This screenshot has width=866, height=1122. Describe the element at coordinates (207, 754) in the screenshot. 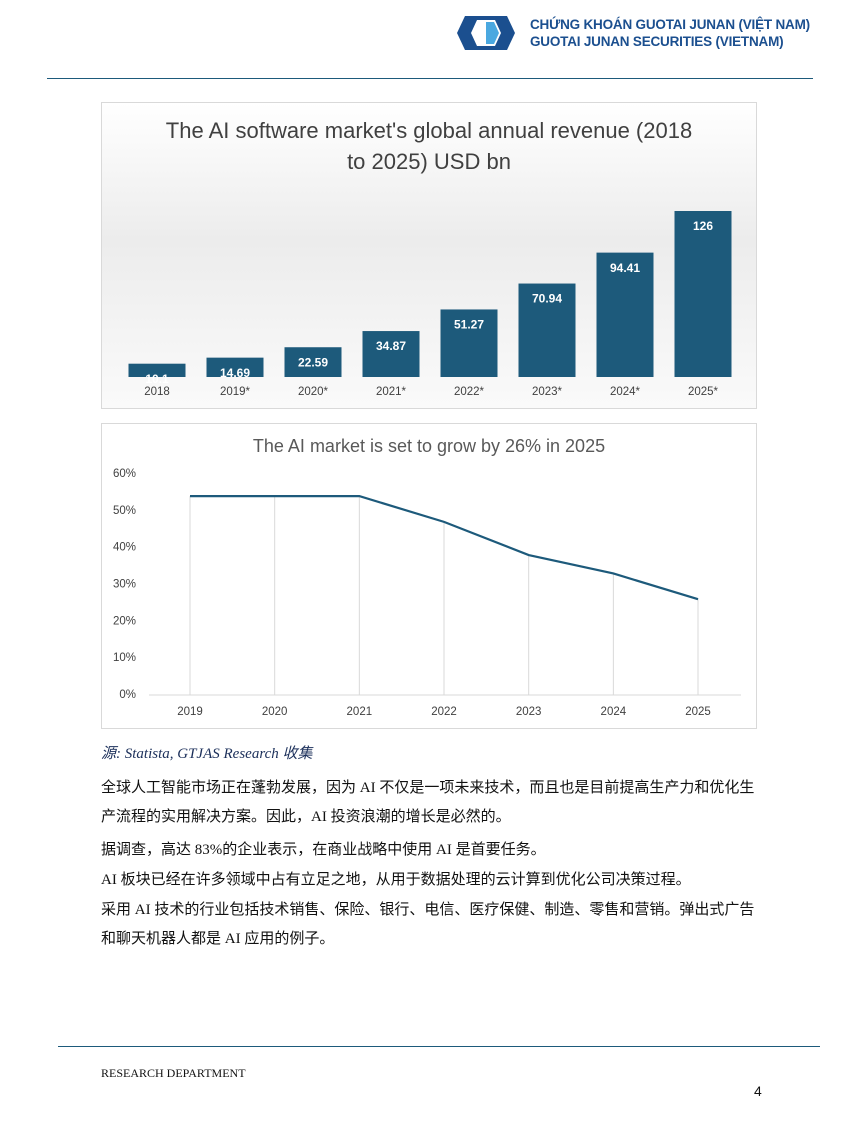

I see `source: 源: Statista, GTJAS Research 收集` at that location.